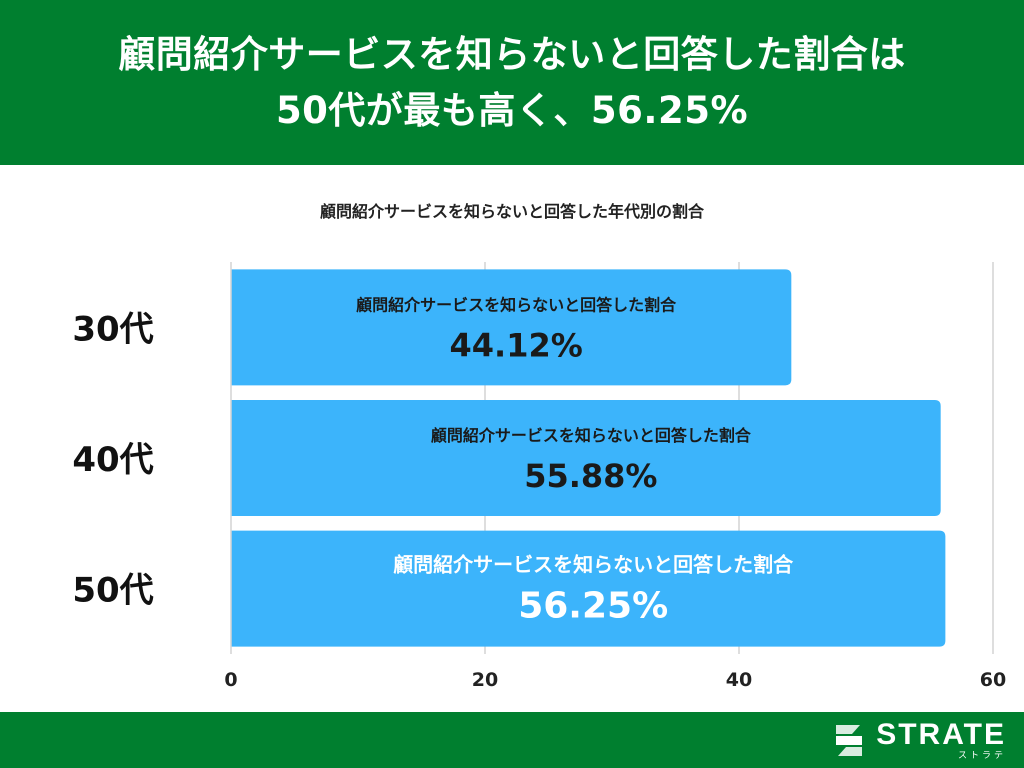  Describe the element at coordinates (593, 606) in the screenshot. I see `data-label: 56.25%` at that location.